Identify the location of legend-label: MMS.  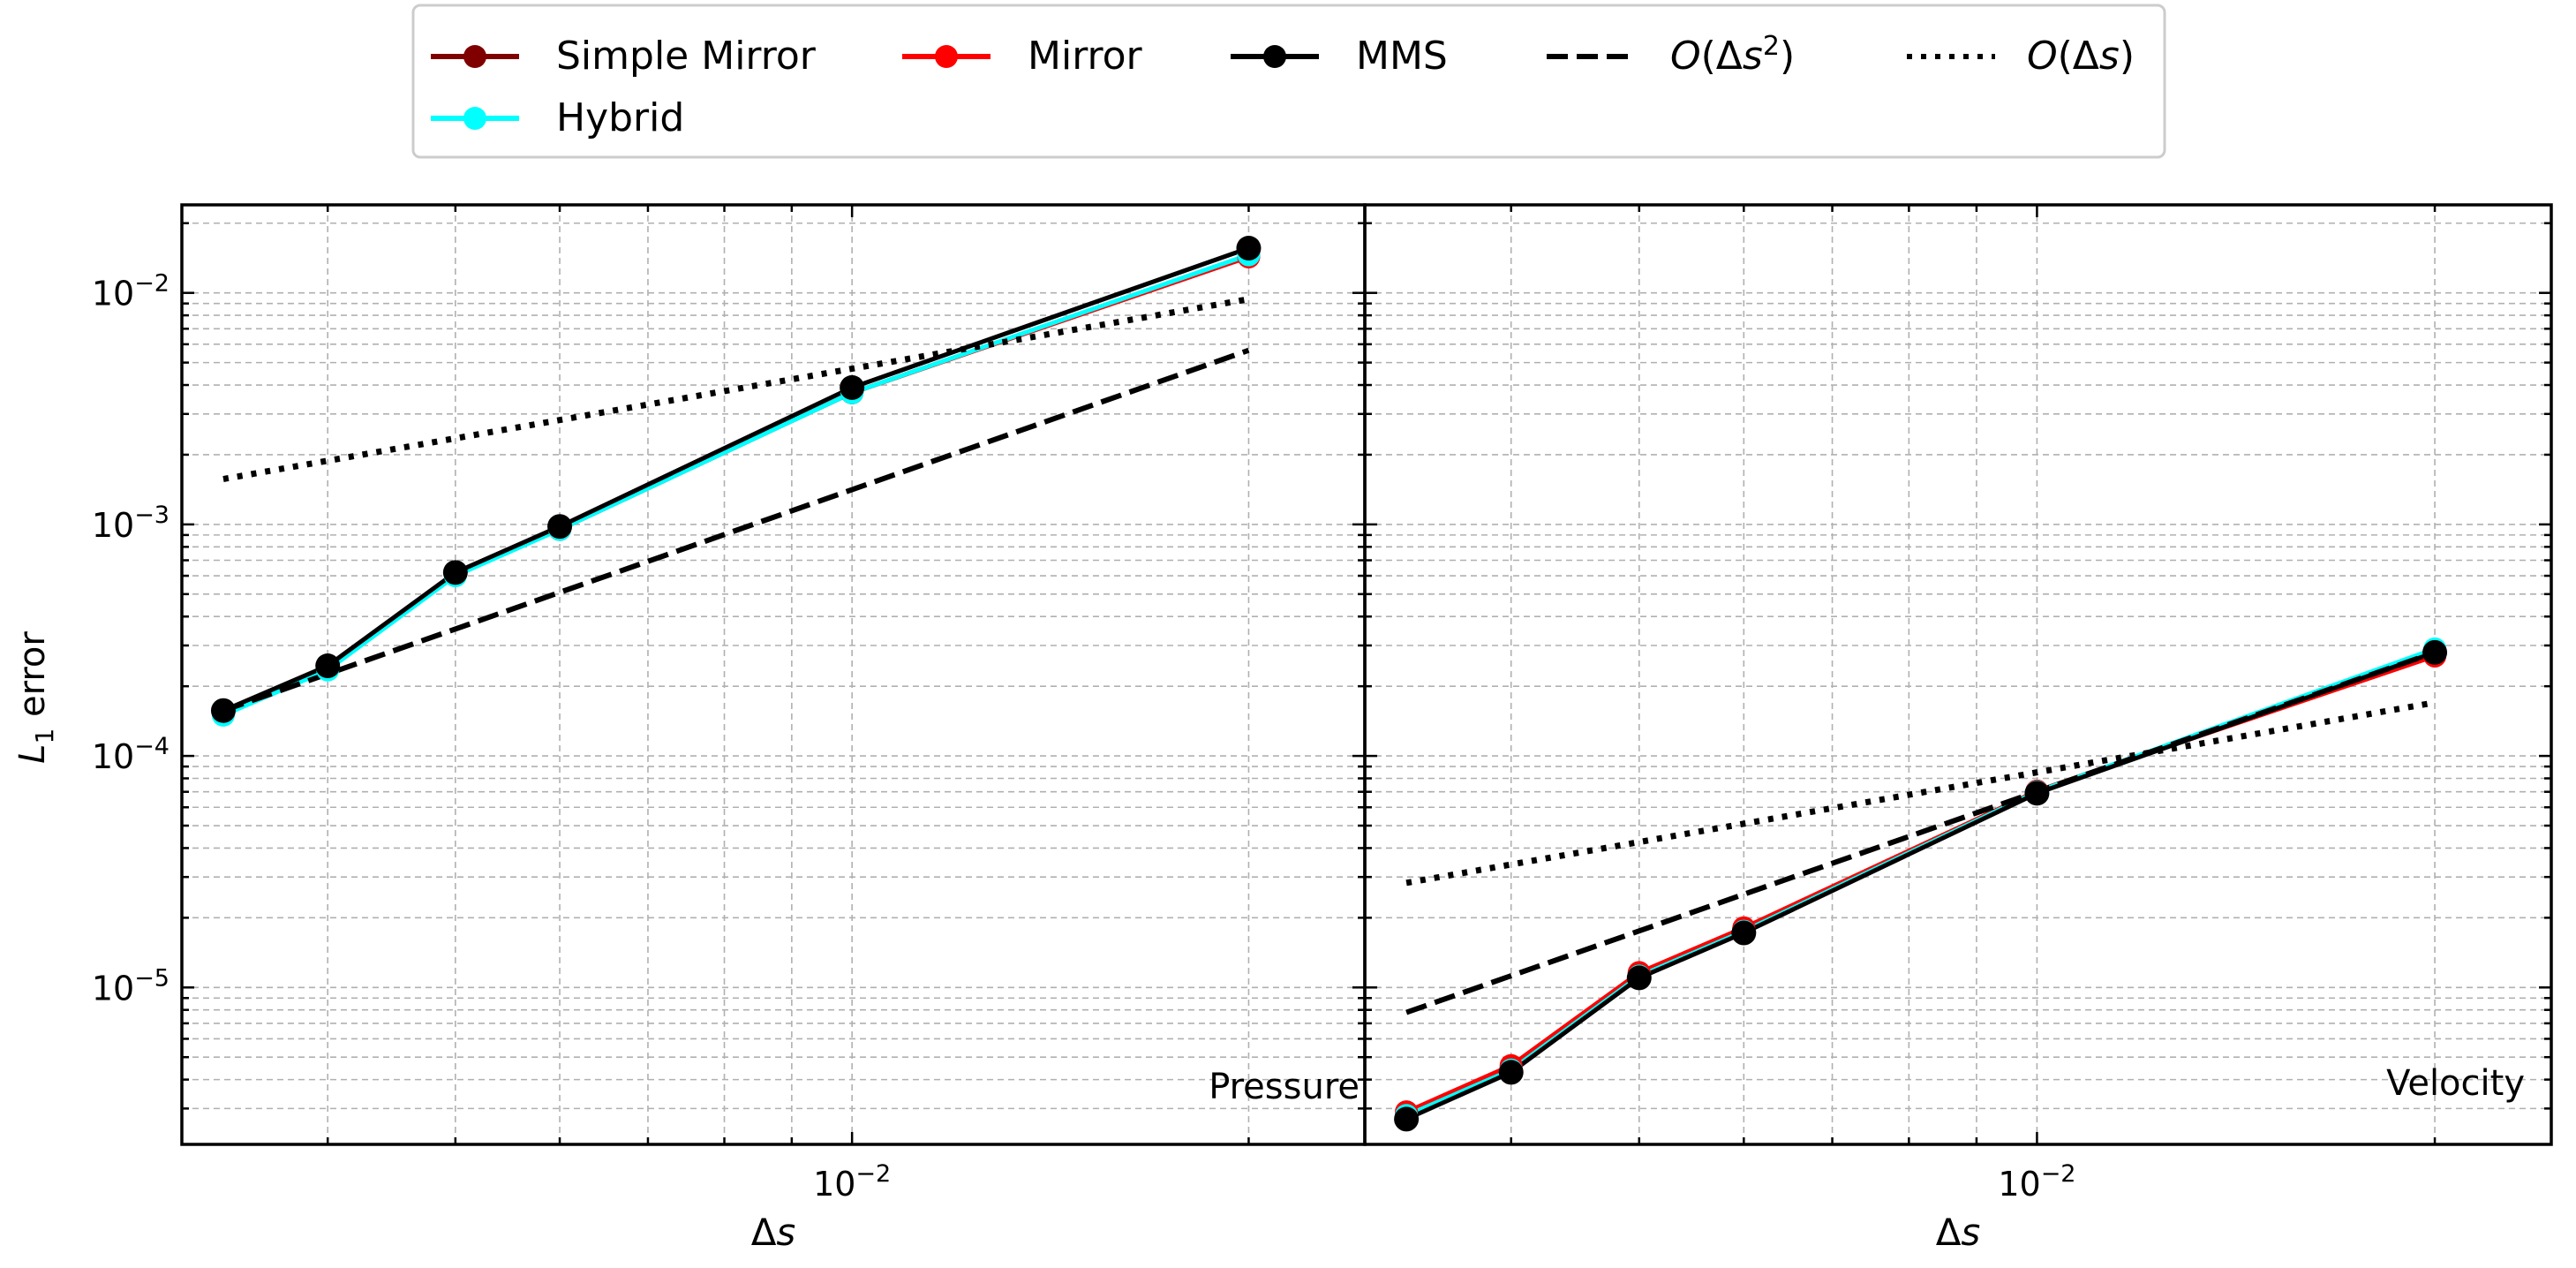
(1402, 56).